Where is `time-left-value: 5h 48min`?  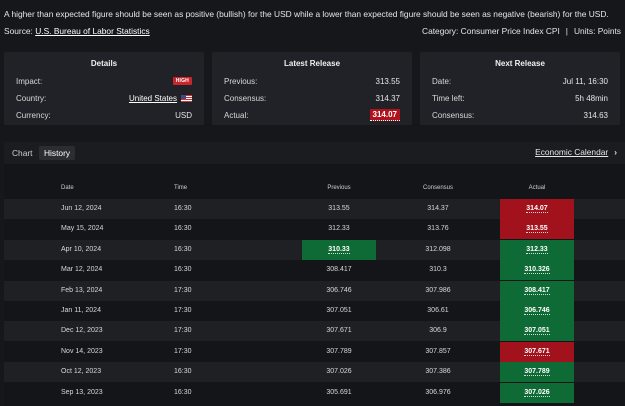 time-left-value: 5h 48min is located at coordinates (591, 98).